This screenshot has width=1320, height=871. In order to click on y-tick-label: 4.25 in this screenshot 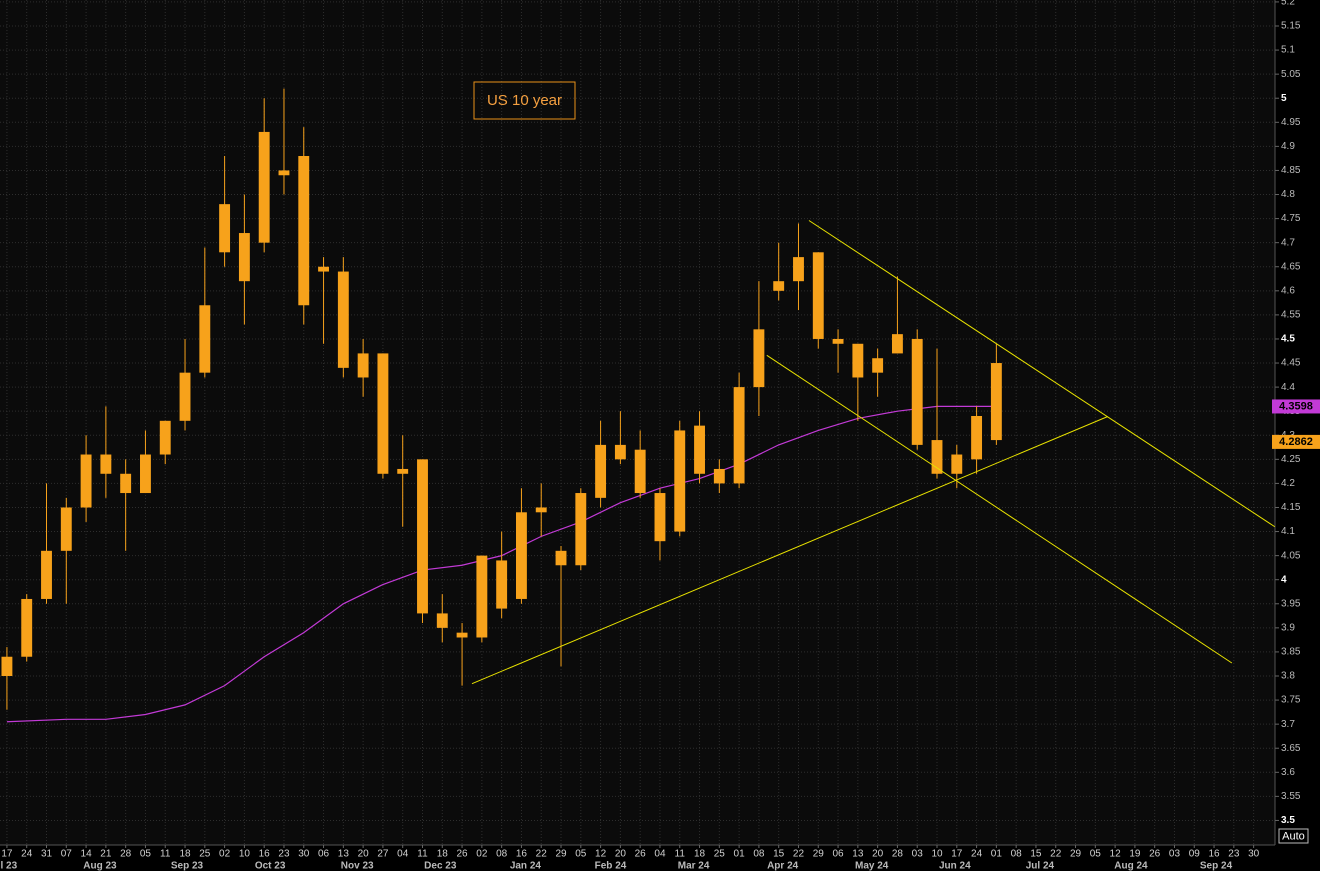, I will do `click(1291, 459)`.